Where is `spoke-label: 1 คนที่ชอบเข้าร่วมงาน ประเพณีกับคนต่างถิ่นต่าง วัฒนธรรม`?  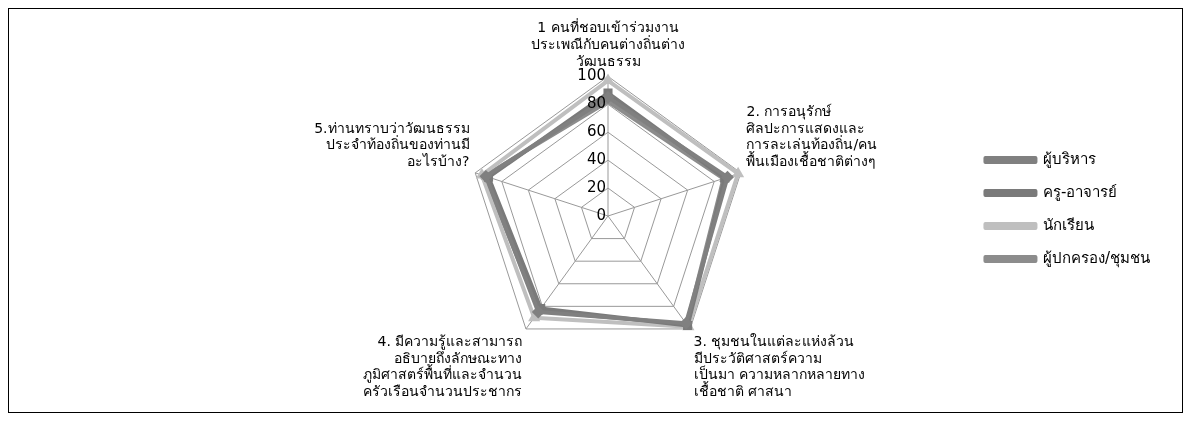
spoke-label: 1 คนที่ชอบเข้าร่วมงาน ประเพณีกับคนต่างถิ่นต่าง วัฒนธรรม is located at coordinates (608, 43).